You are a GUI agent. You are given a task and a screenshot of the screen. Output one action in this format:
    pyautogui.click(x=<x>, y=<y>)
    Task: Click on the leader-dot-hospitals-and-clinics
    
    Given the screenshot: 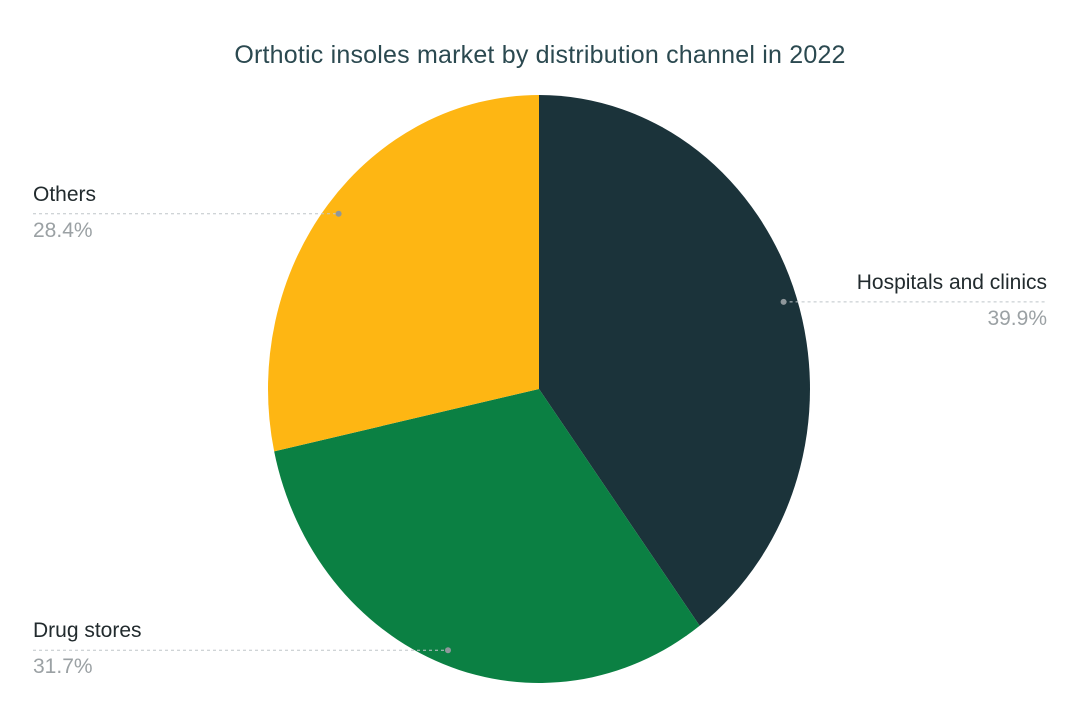 What is the action you would take?
    pyautogui.click(x=783, y=301)
    